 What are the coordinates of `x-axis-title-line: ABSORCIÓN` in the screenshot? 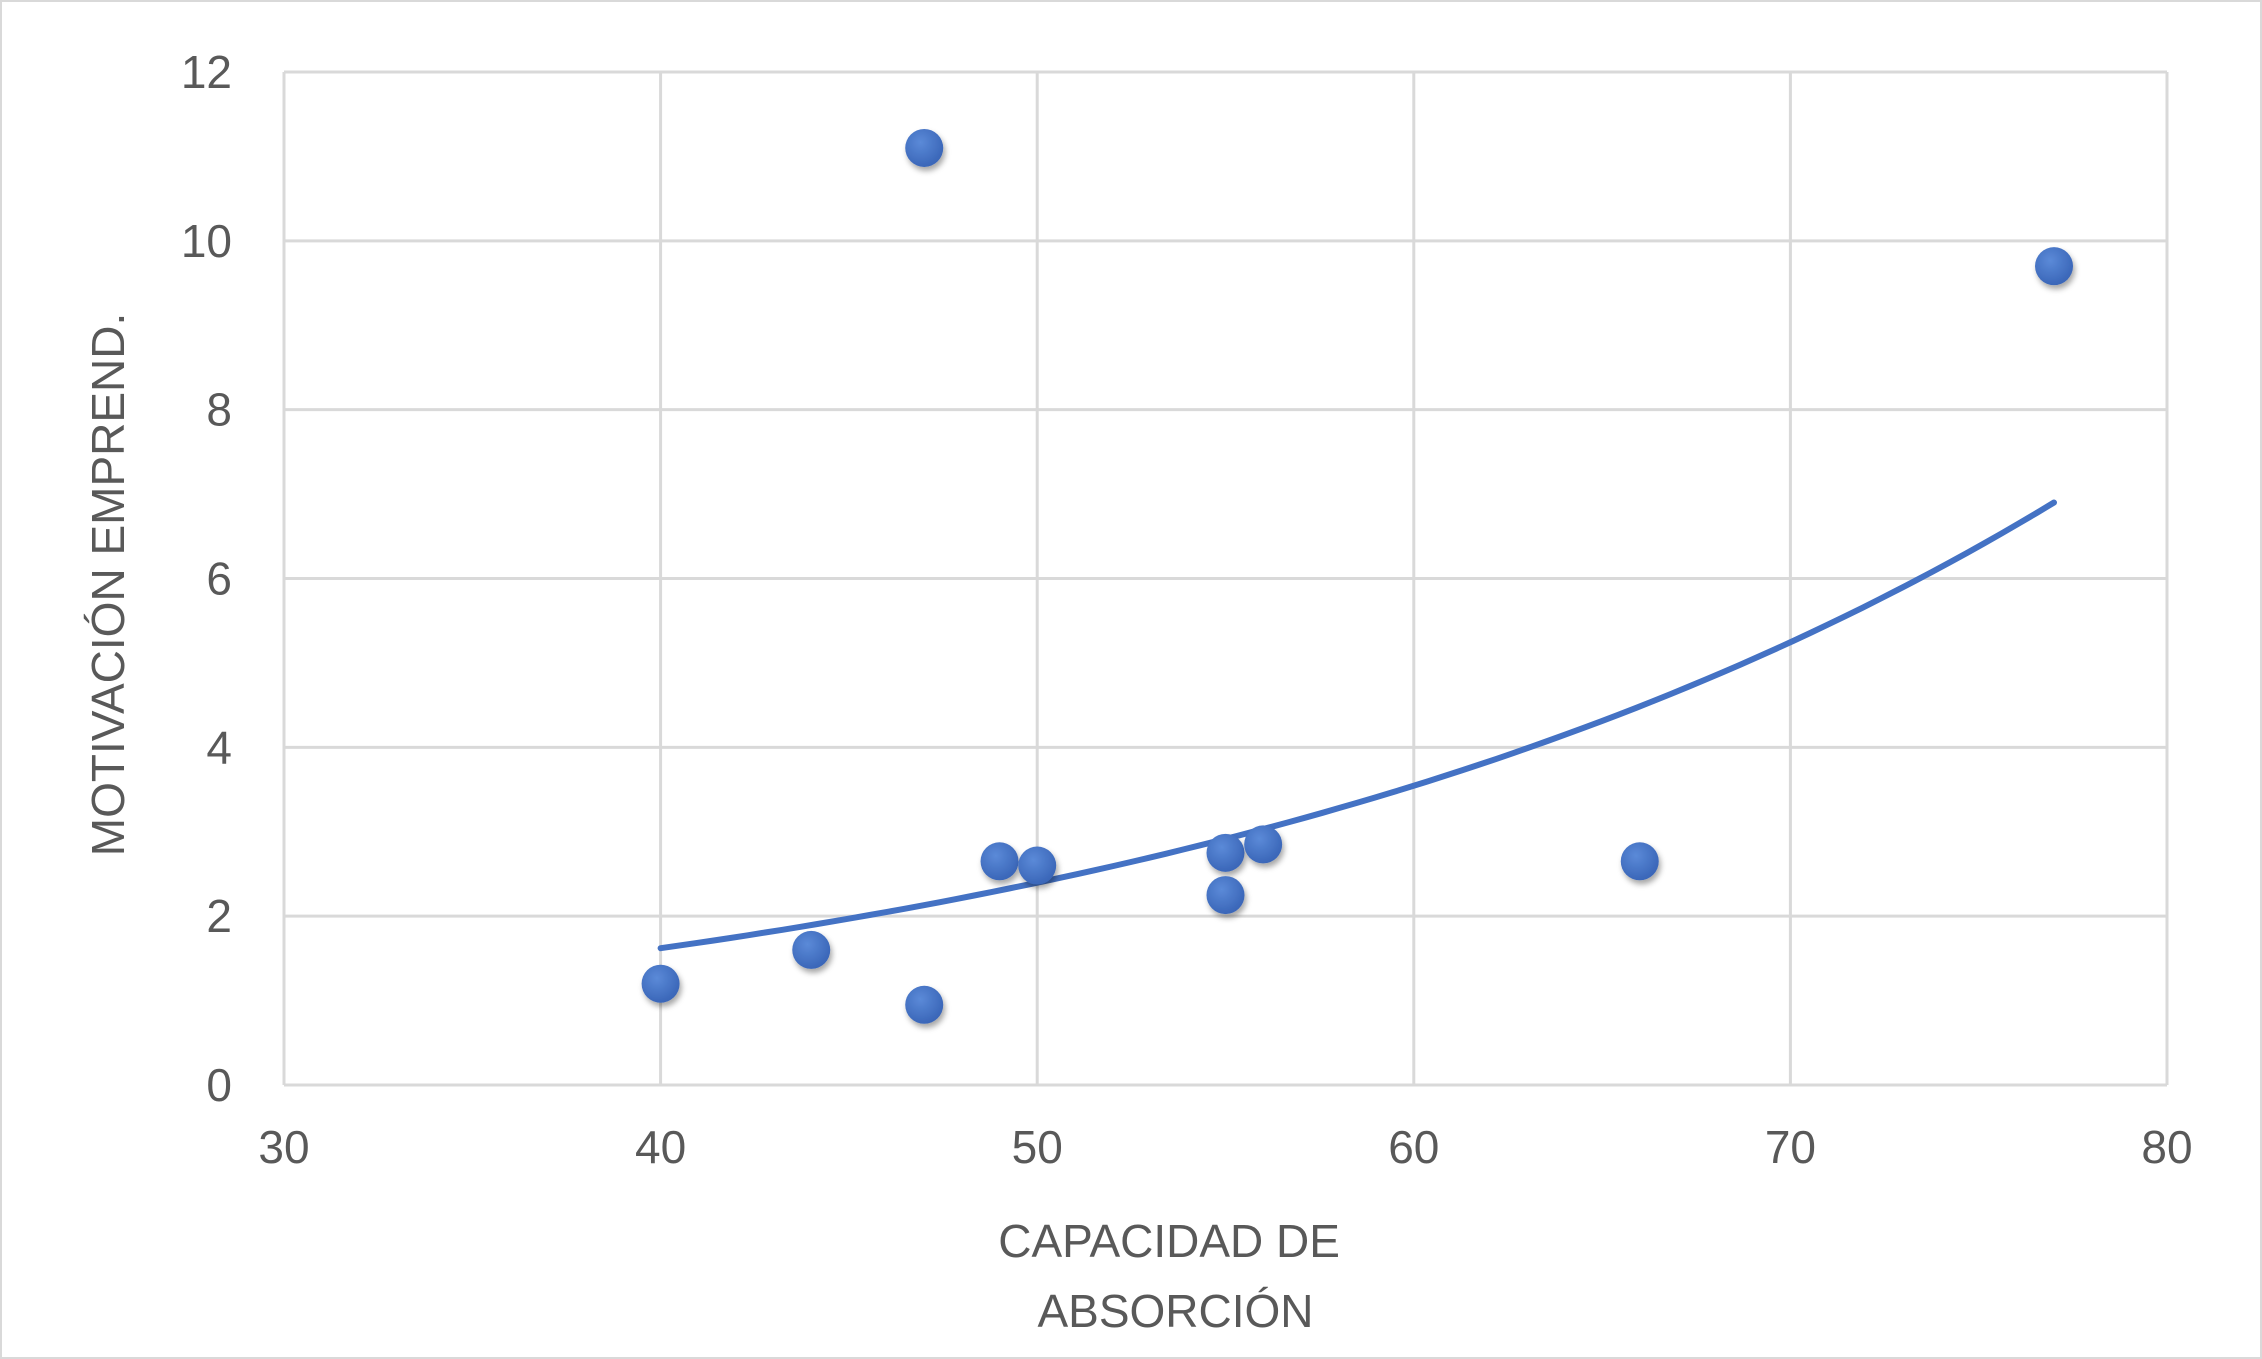 It's located at (1175, 1311).